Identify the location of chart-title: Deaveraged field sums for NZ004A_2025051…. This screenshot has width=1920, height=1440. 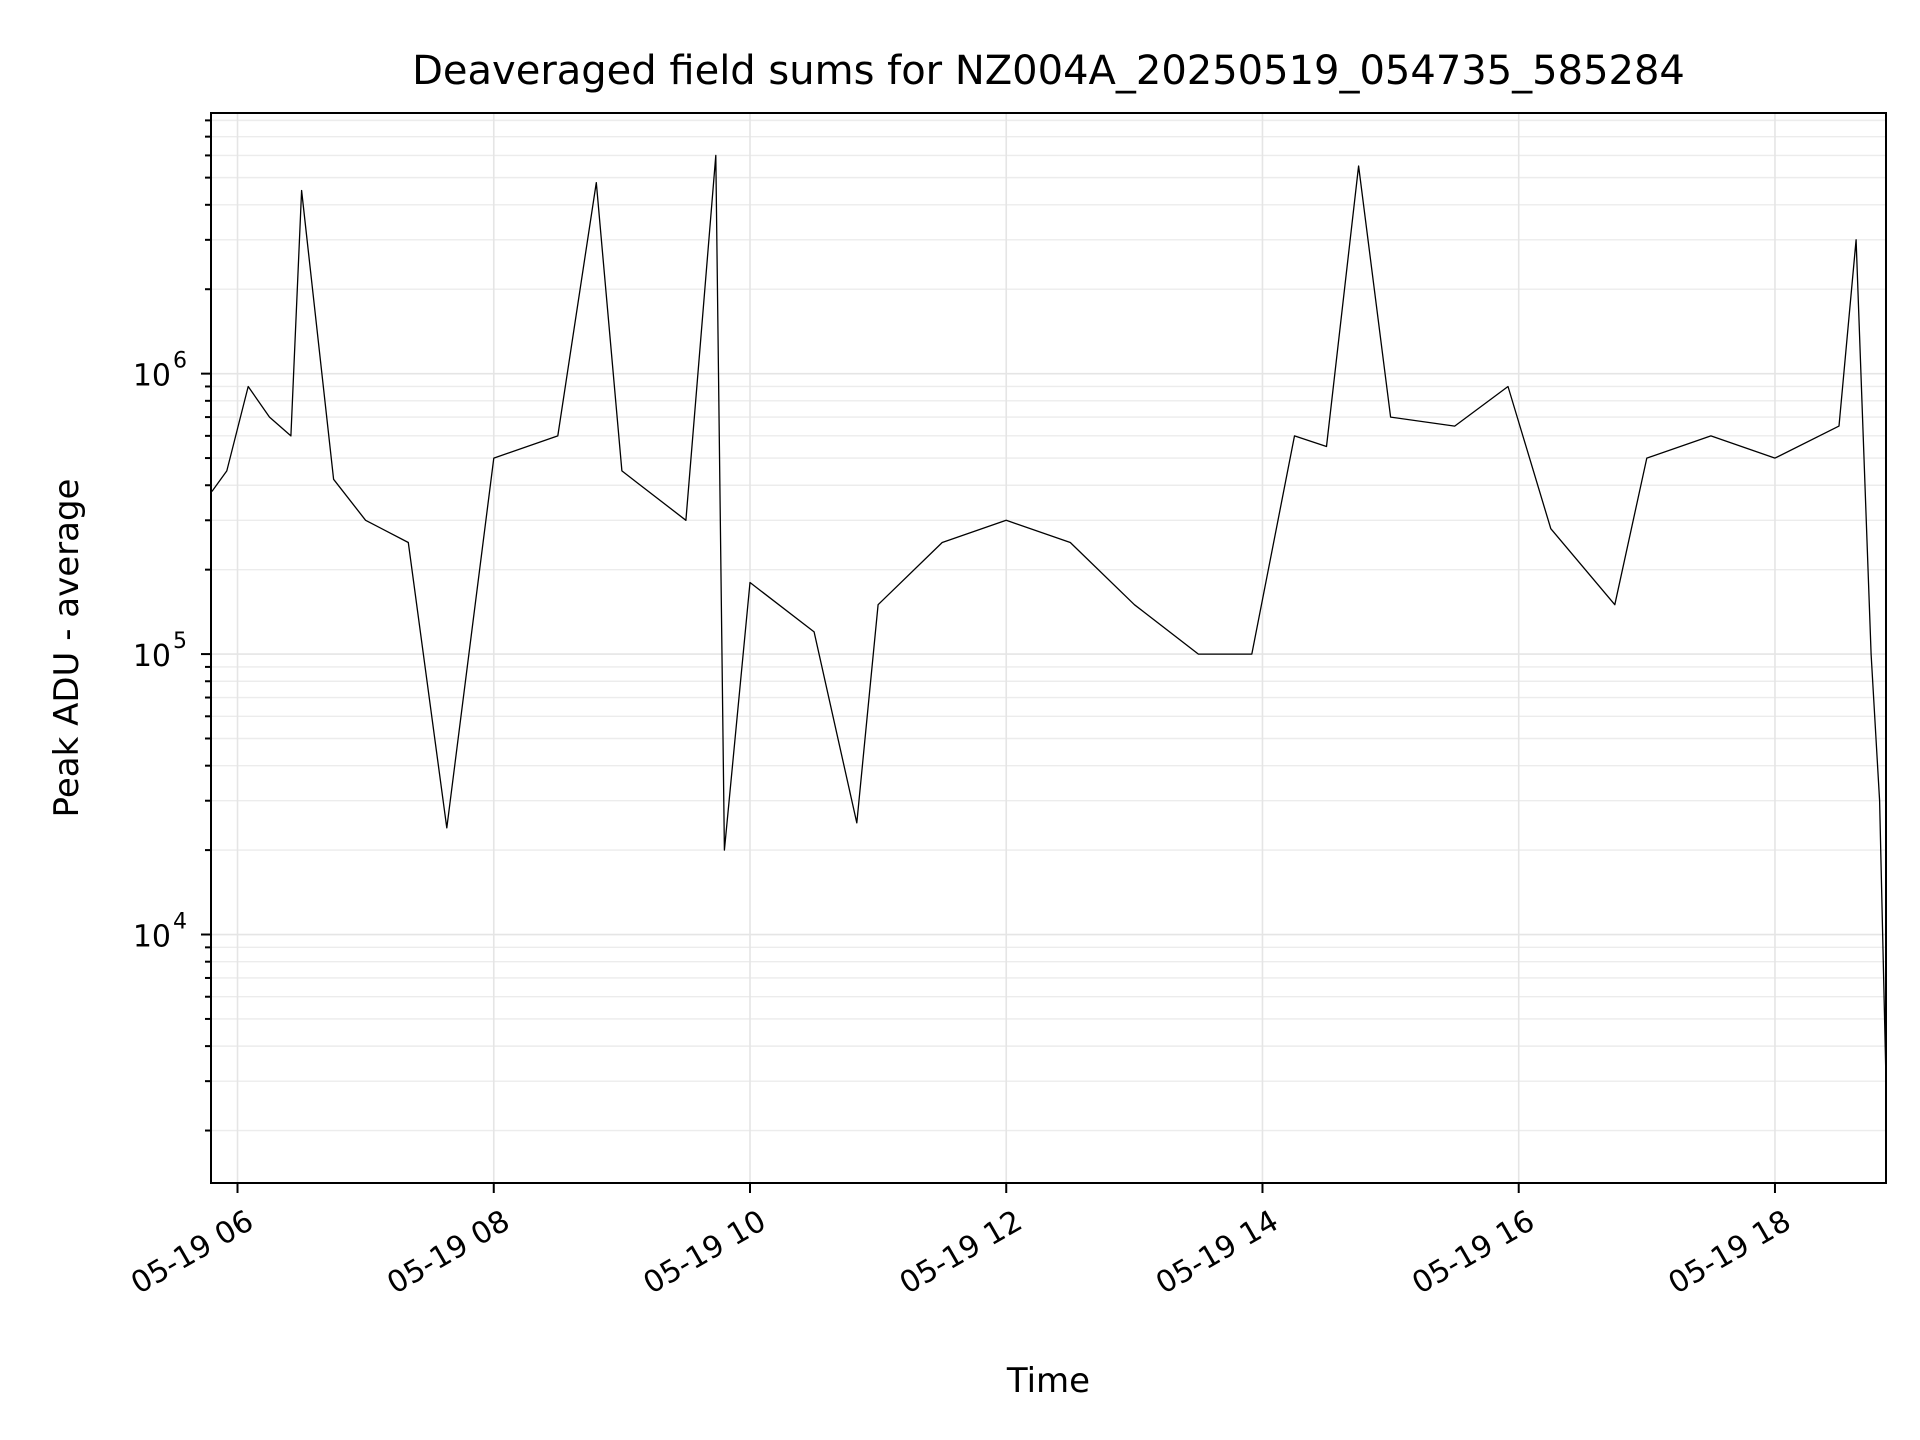
(1048, 71).